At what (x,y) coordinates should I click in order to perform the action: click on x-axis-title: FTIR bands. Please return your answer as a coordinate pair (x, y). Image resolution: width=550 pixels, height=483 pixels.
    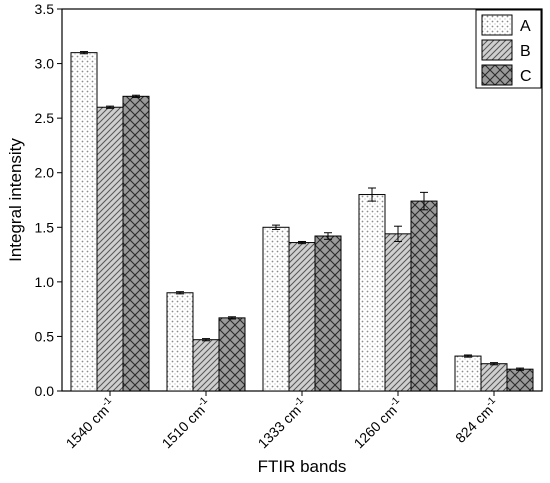
    Looking at the image, I should click on (302, 466).